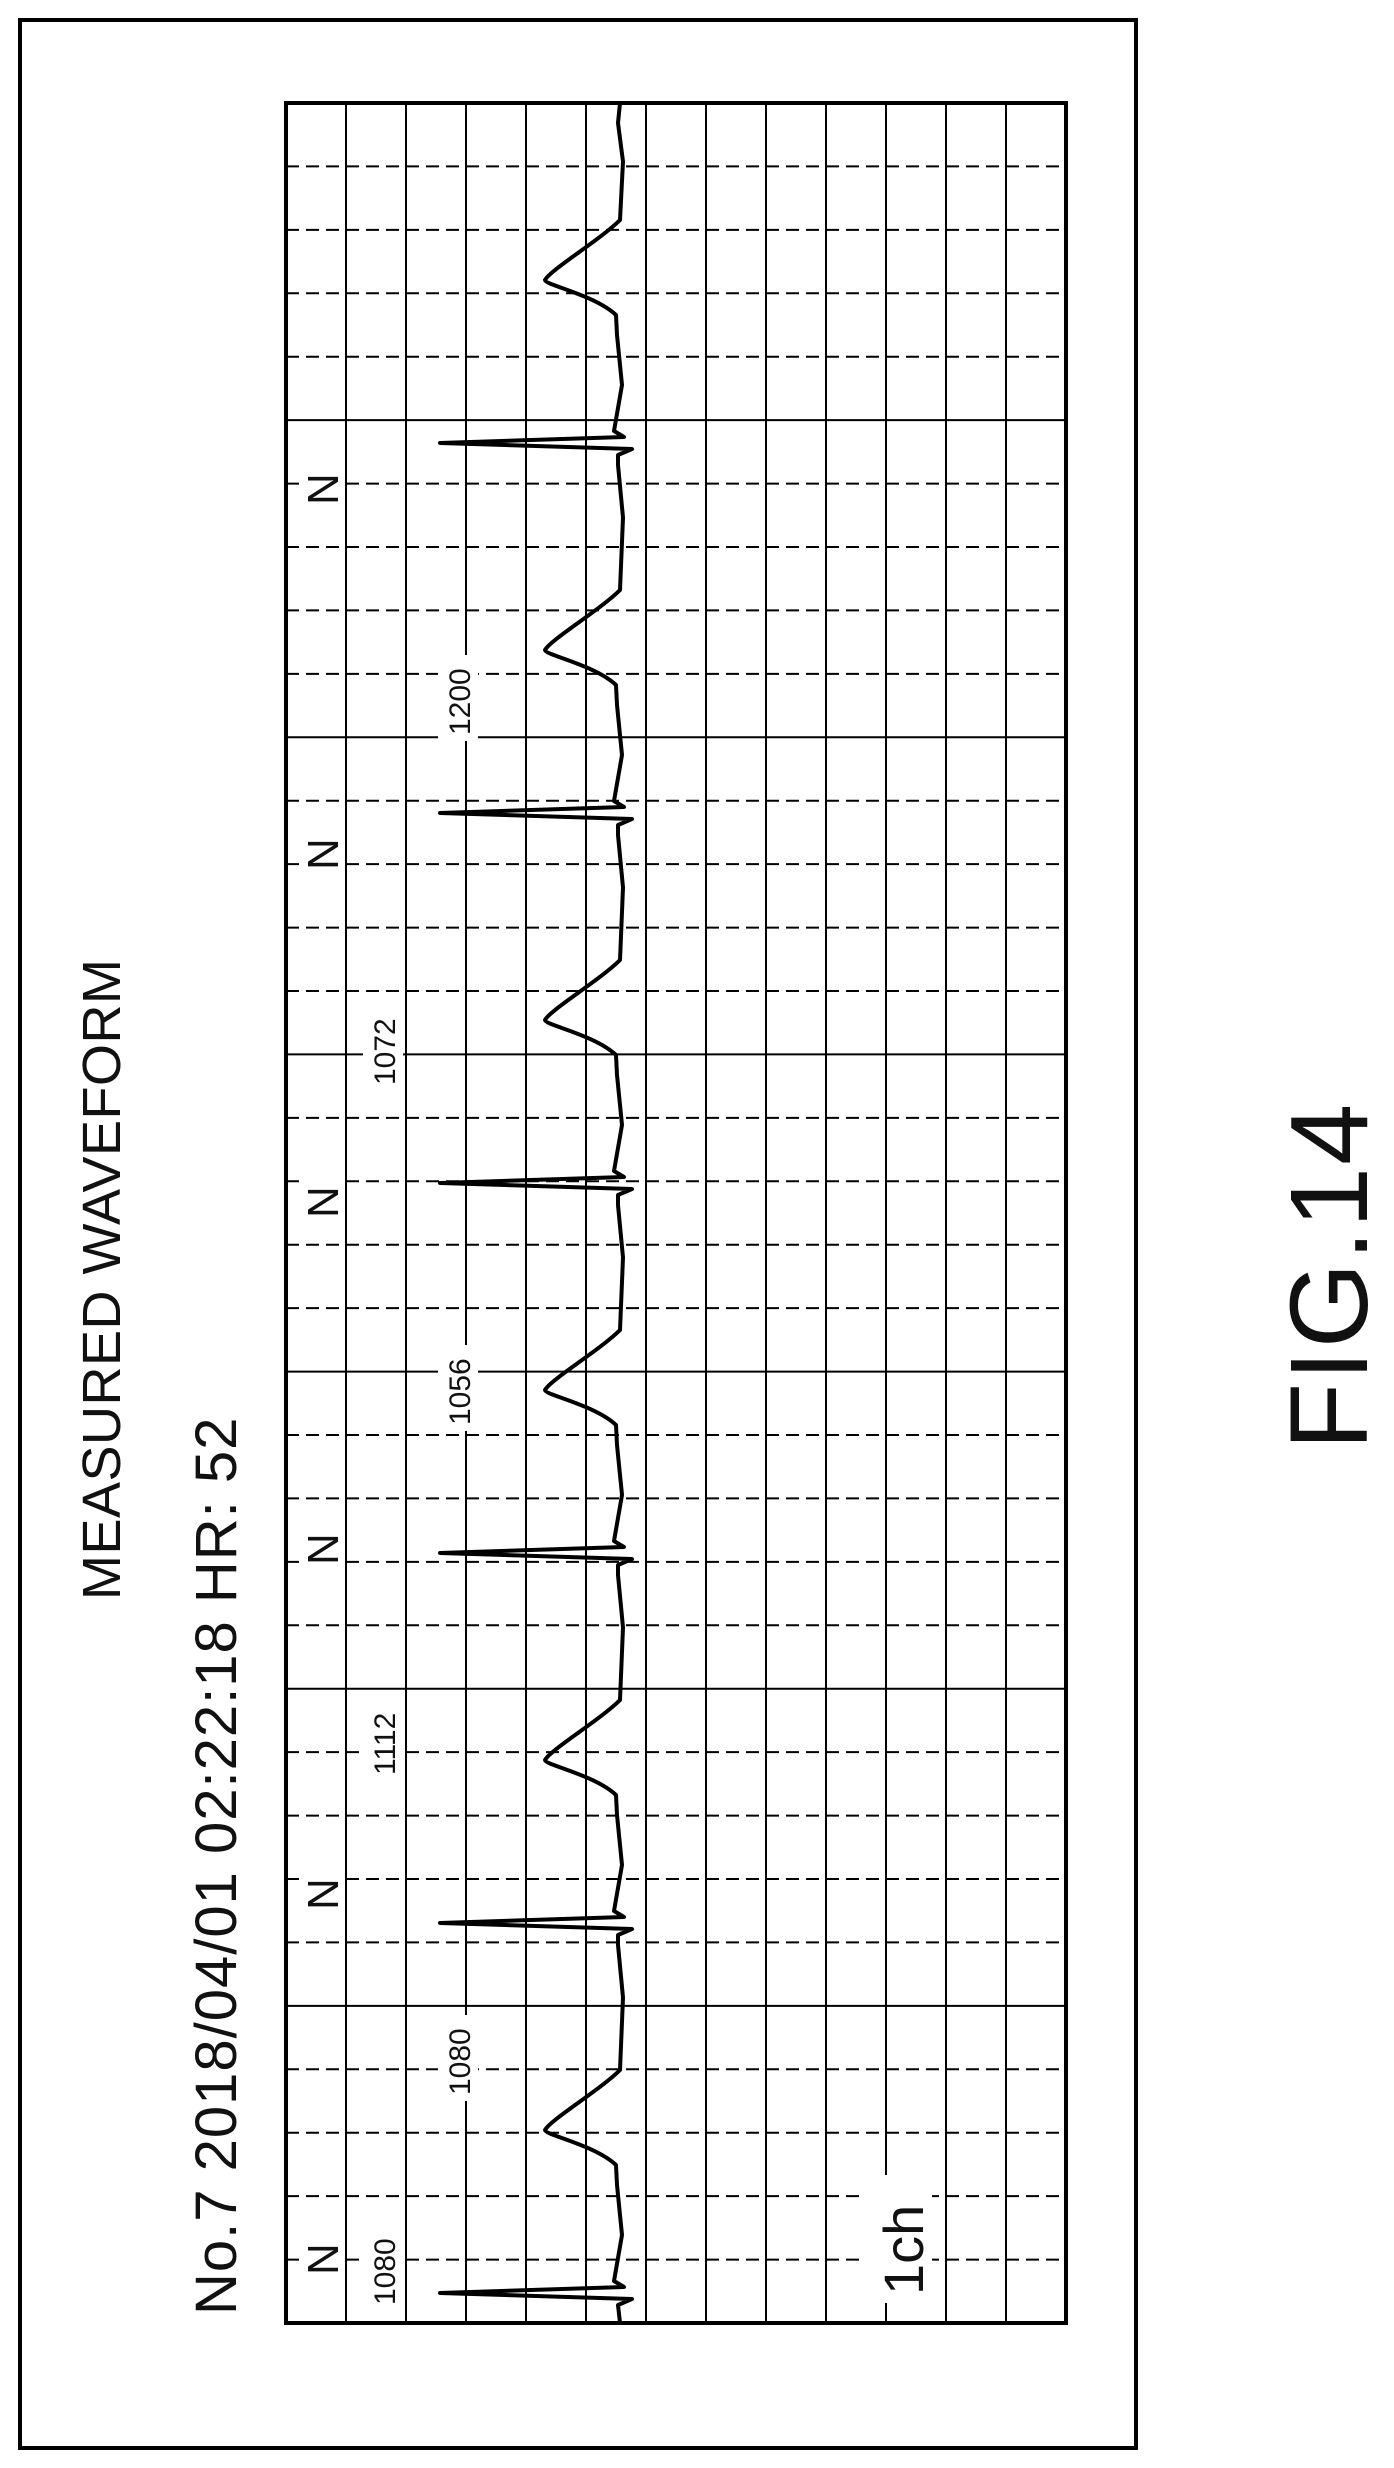 Image resolution: width=1394 pixels, height=2468 pixels. What do you see at coordinates (385, 1051) in the screenshot?
I see `rr-interval-label: 1072` at bounding box center [385, 1051].